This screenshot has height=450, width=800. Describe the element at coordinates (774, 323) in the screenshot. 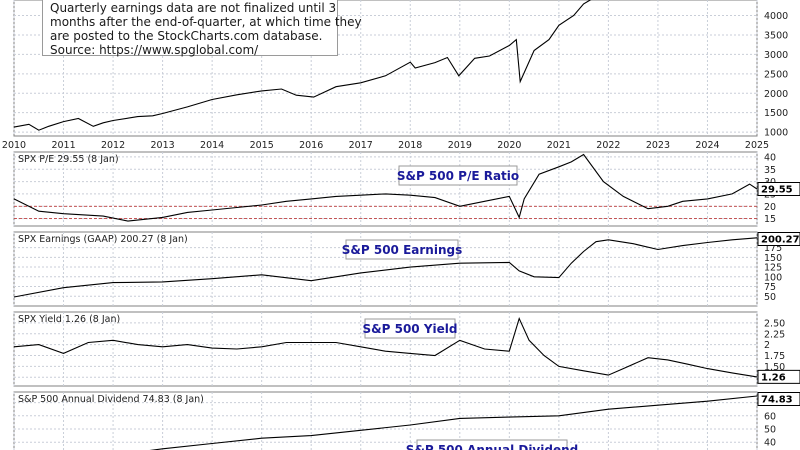

I see `y-tick-label: 2.50` at that location.